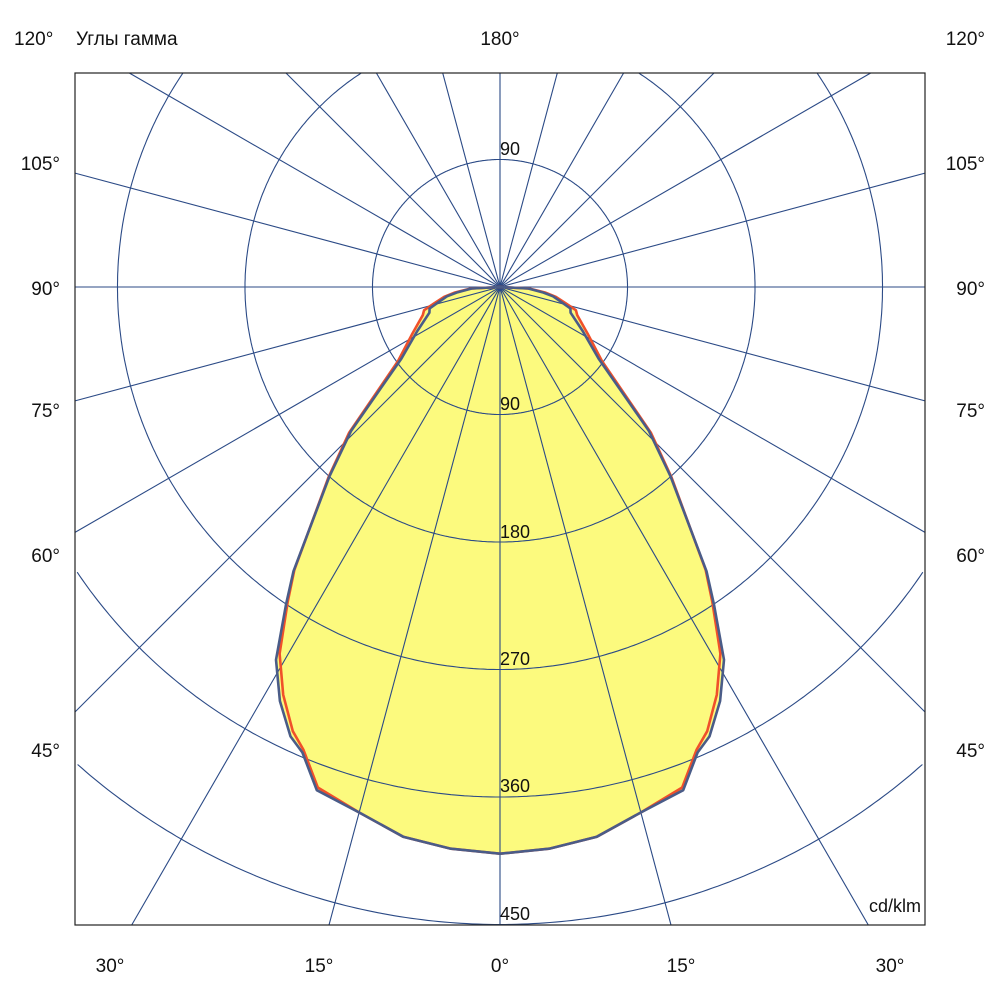 The width and height of the screenshot is (1000, 1000). I want to click on gamma-angles-title: Углы гамма, so click(127, 39).